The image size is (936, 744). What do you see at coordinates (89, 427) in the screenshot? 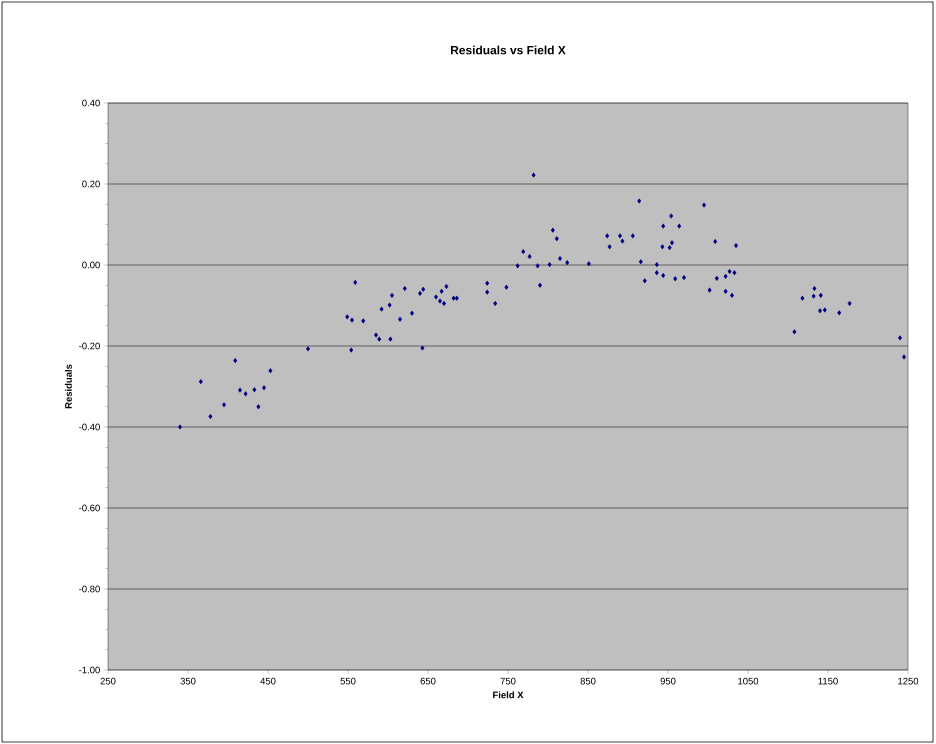
I see `y-tick-label: -0.40` at bounding box center [89, 427].